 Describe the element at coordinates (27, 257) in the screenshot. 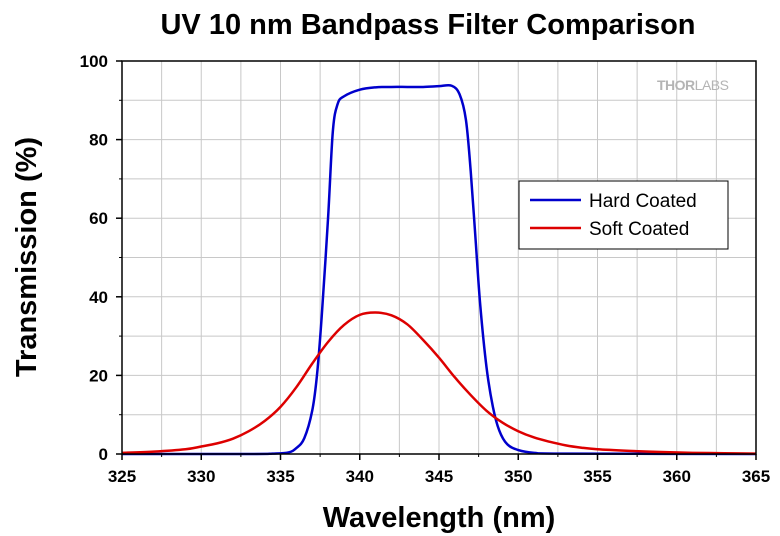

I see `y-axis-title: Transmission (%)` at that location.